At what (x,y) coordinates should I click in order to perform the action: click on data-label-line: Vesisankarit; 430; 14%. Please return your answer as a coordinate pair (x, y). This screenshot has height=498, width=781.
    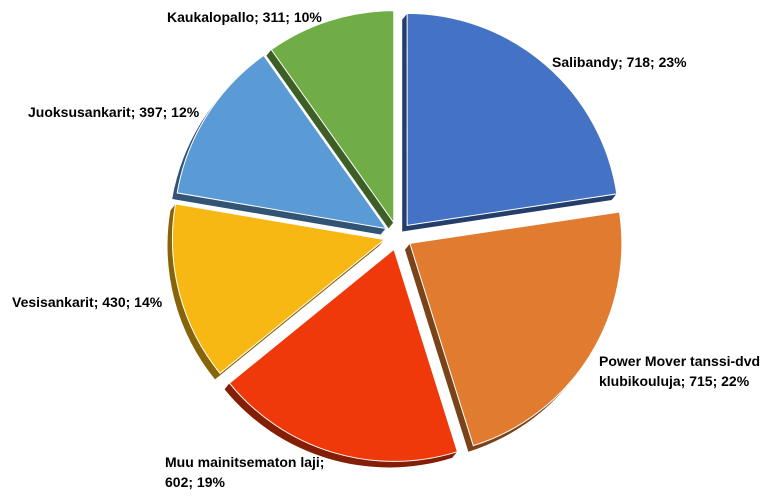
    Looking at the image, I should click on (87, 302).